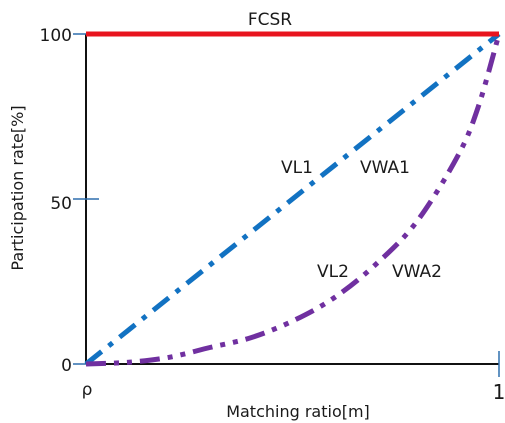 The width and height of the screenshot is (505, 423). What do you see at coordinates (499, 392) in the screenshot?
I see `x-tick-label-one: 1` at bounding box center [499, 392].